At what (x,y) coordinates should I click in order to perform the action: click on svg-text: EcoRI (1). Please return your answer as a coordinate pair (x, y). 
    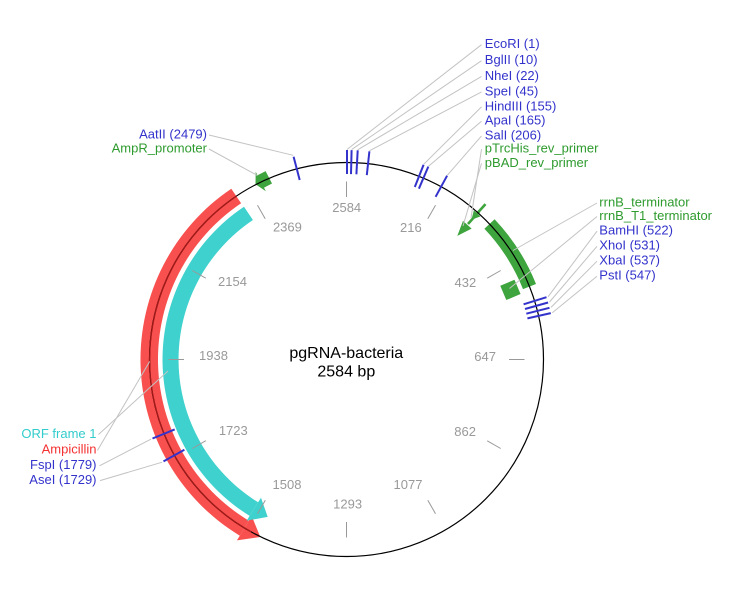
    Looking at the image, I should click on (512, 43).